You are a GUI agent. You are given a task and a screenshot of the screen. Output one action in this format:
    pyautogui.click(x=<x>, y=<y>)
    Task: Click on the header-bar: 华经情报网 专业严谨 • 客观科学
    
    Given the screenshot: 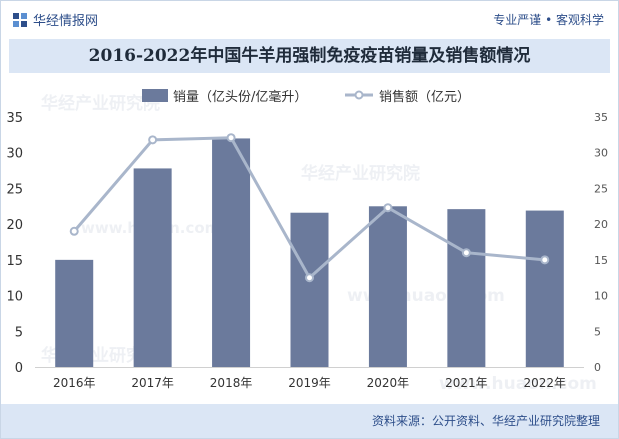 What is the action you would take?
    pyautogui.click(x=309, y=19)
    